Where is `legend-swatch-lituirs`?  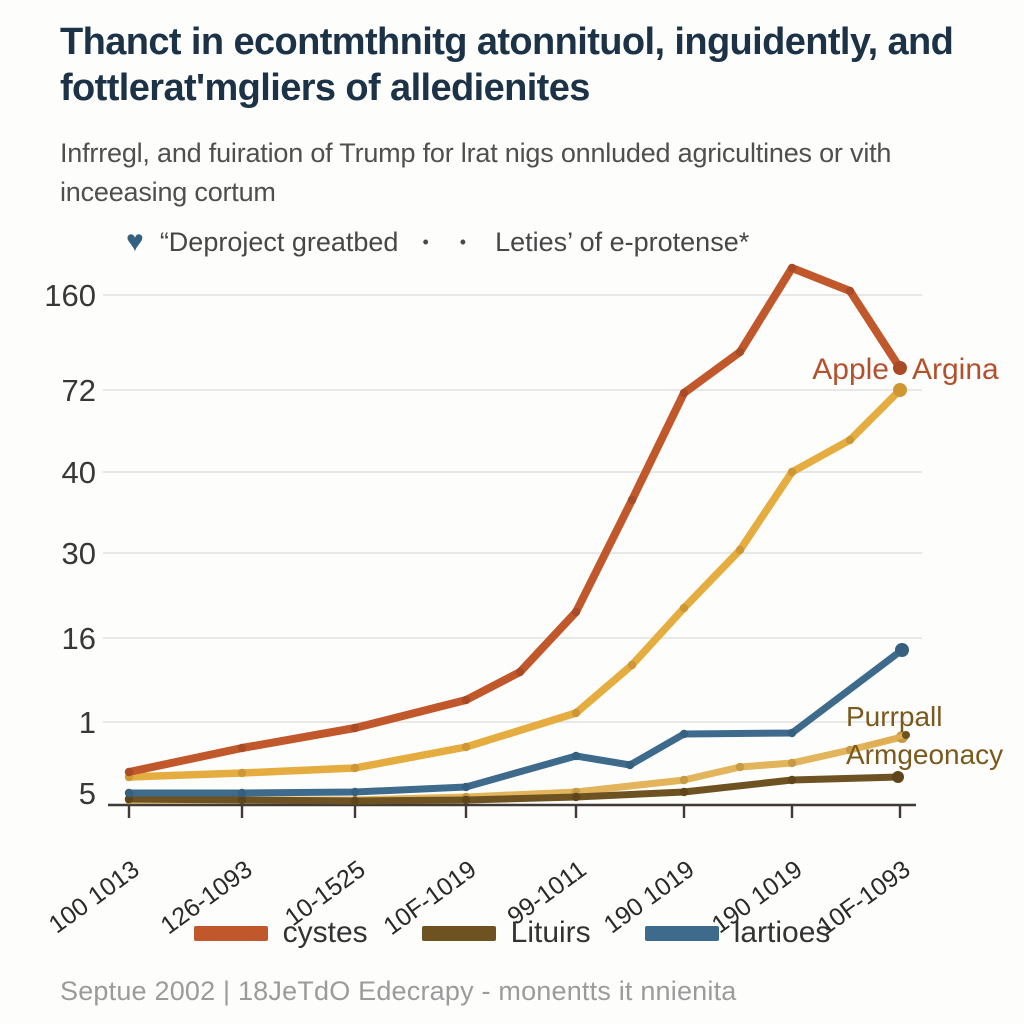
legend-swatch-lituirs is located at coordinates (458, 933).